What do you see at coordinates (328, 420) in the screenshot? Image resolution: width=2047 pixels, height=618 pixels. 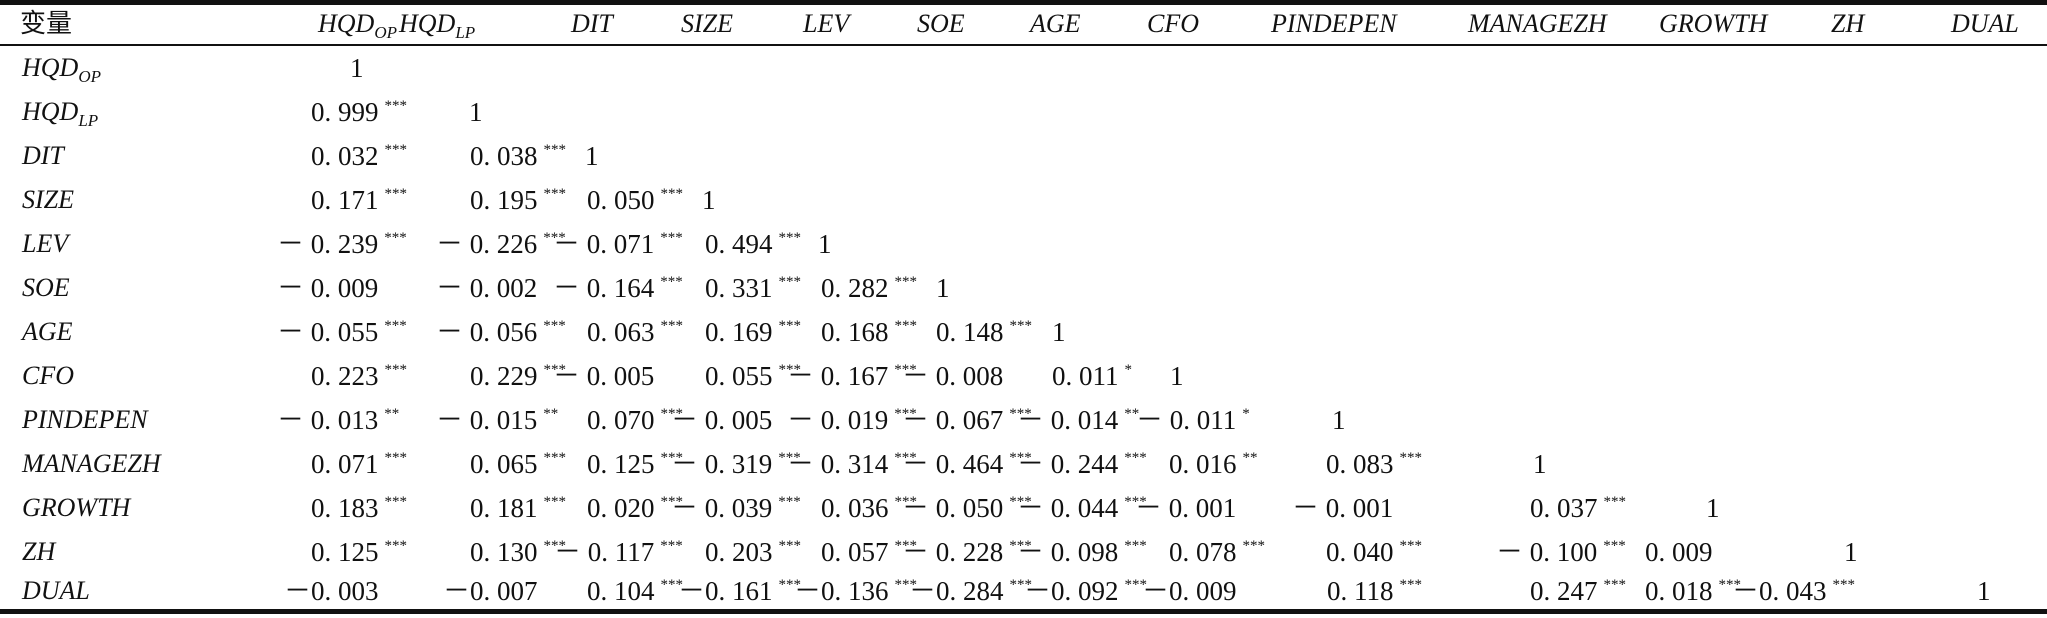 I see `correlation-value: － 0. 013` at bounding box center [328, 420].